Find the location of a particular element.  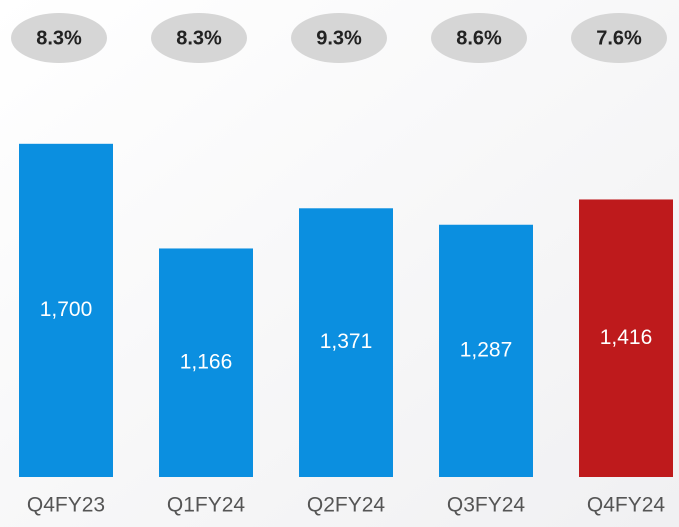

x-tick-label: Q4FY24 is located at coordinates (626, 505).